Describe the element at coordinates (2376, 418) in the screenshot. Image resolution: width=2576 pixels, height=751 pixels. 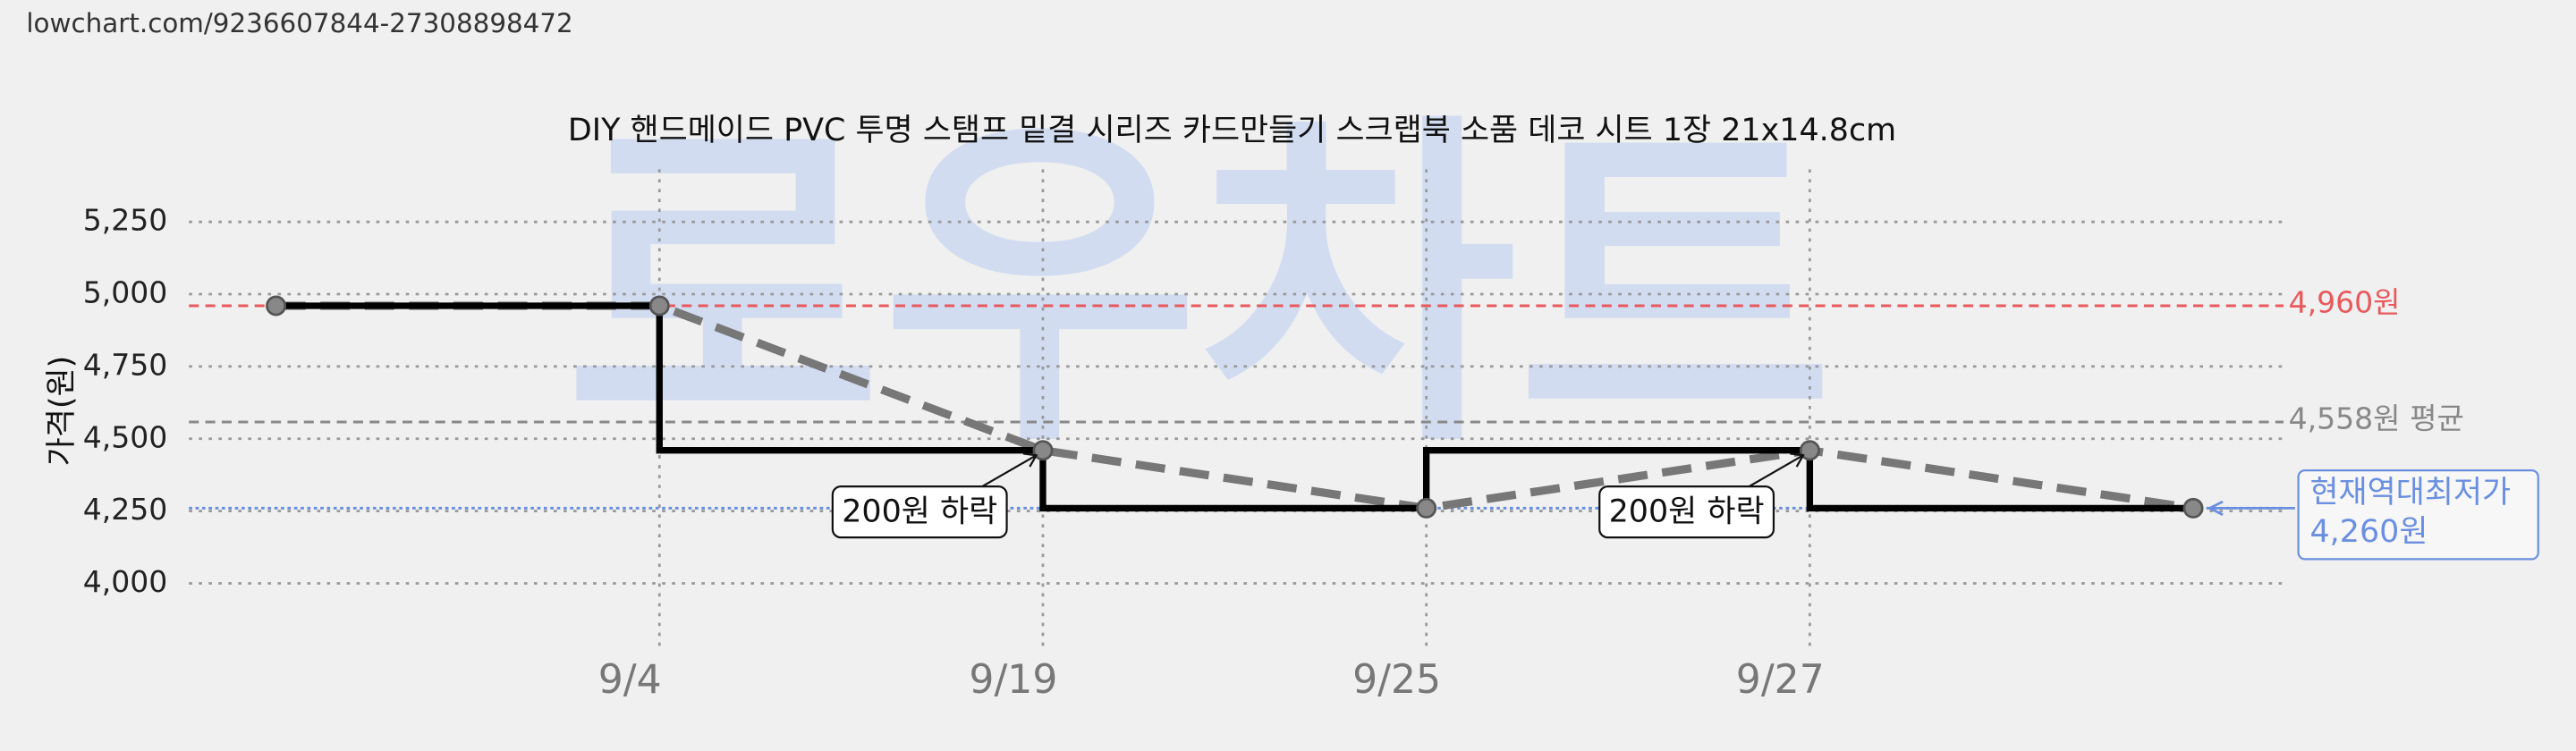
I see `reference-label: 4,558원 평균` at that location.